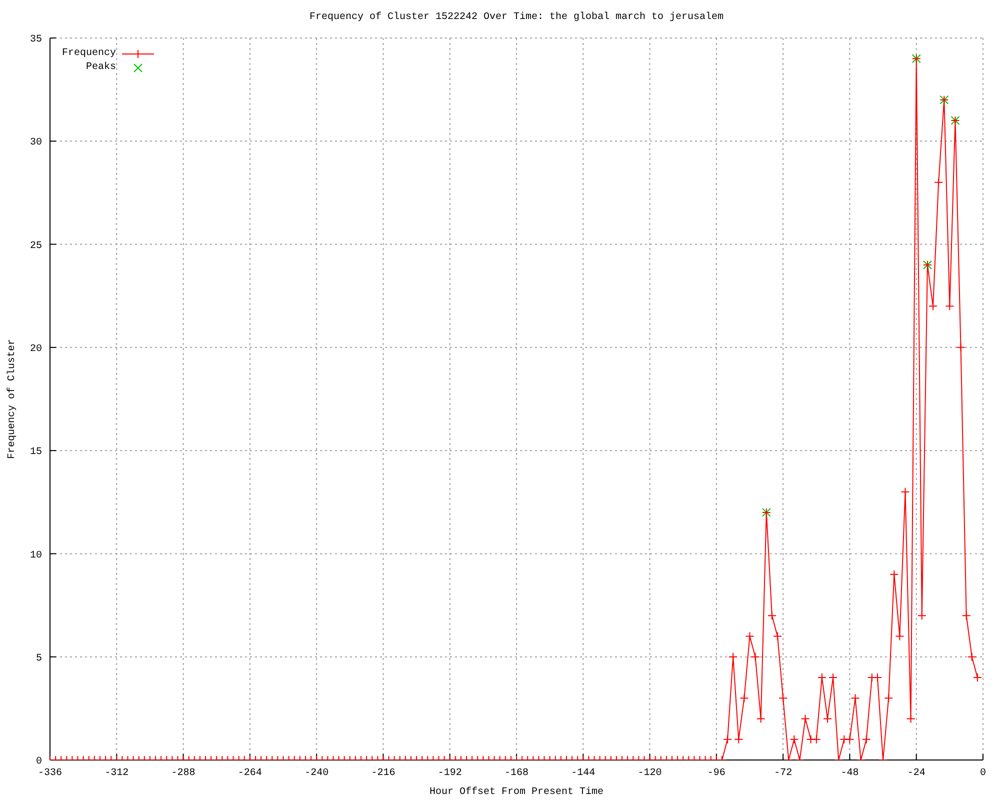  I want to click on x-tick-label: -192, so click(450, 774).